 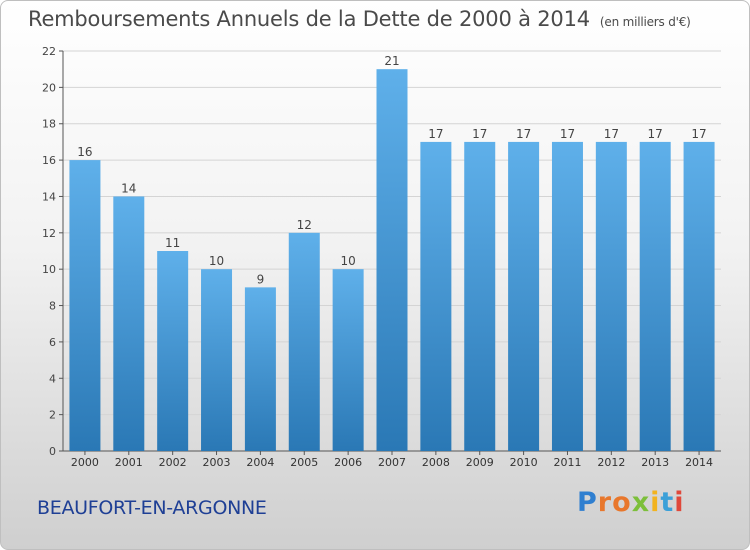 What do you see at coordinates (479, 134) in the screenshot?
I see `data-label-2009: 17` at bounding box center [479, 134].